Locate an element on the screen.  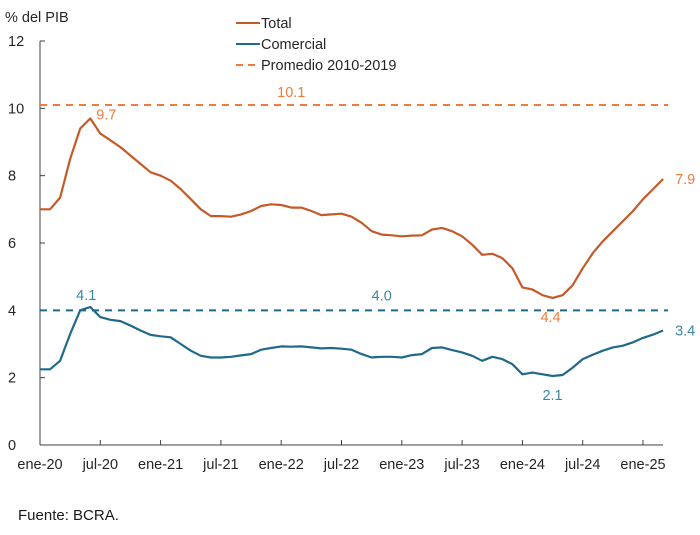
y-tick-label: 0 is located at coordinates (12, 446).